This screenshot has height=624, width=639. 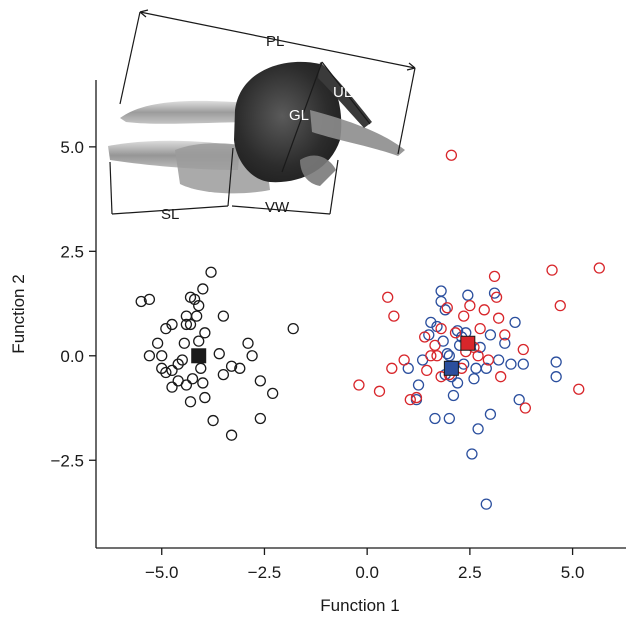 What do you see at coordinates (72, 147) in the screenshot?
I see `y-tick-label: 5.0` at bounding box center [72, 147].